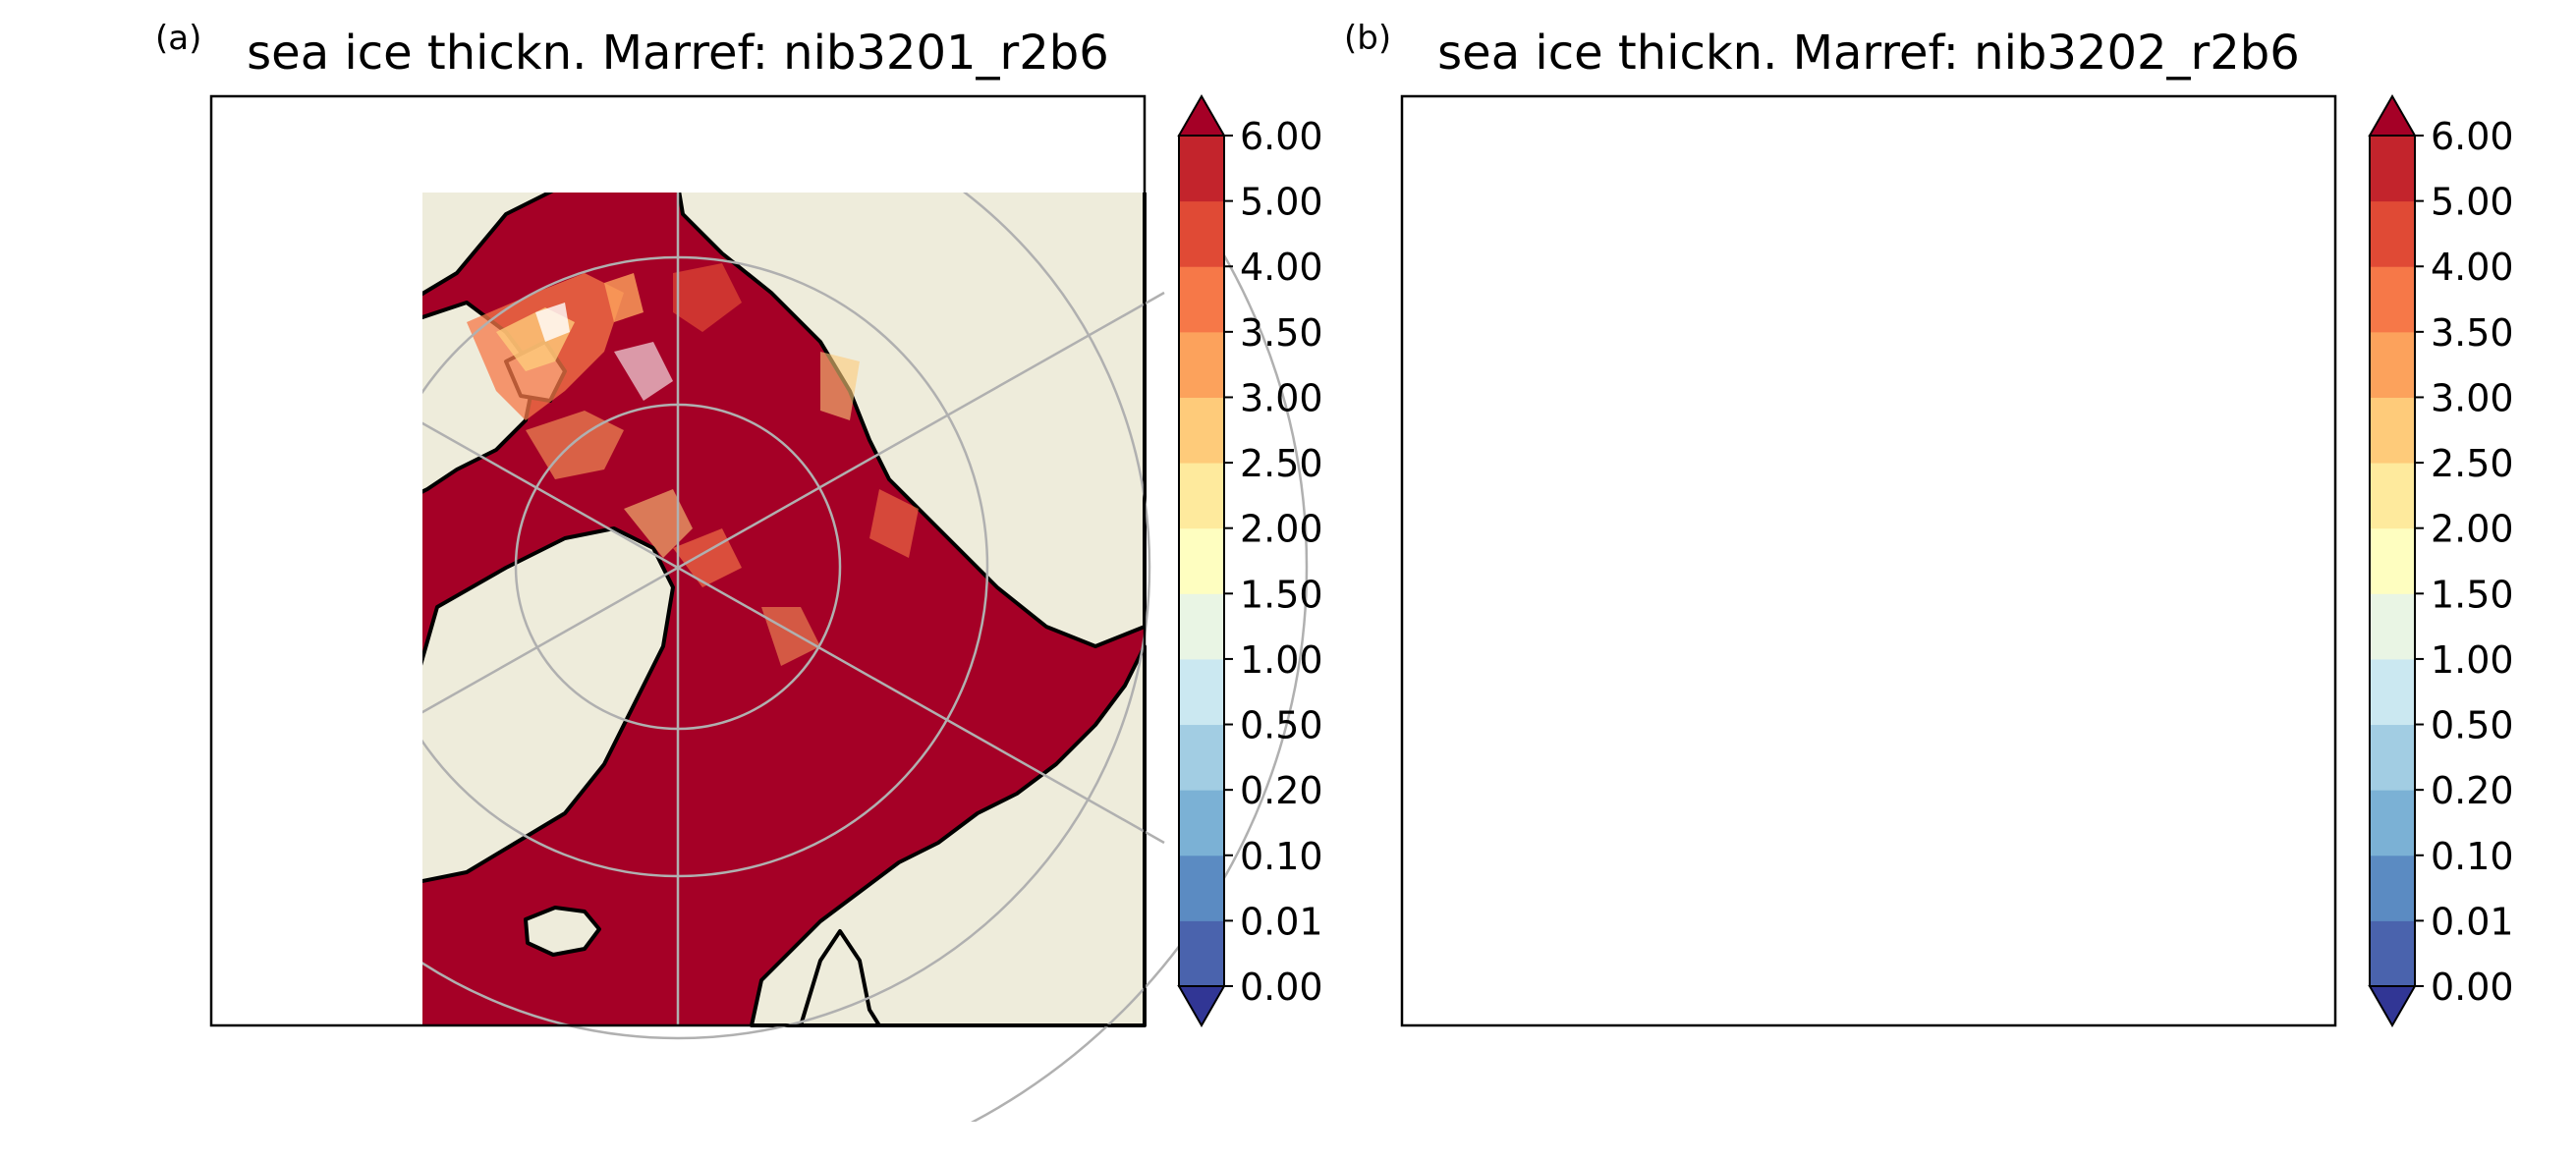 Image resolution: width=2576 pixels, height=1160 pixels. Describe the element at coordinates (178, 38) in the screenshot. I see `panel-a-label: (a)` at that location.